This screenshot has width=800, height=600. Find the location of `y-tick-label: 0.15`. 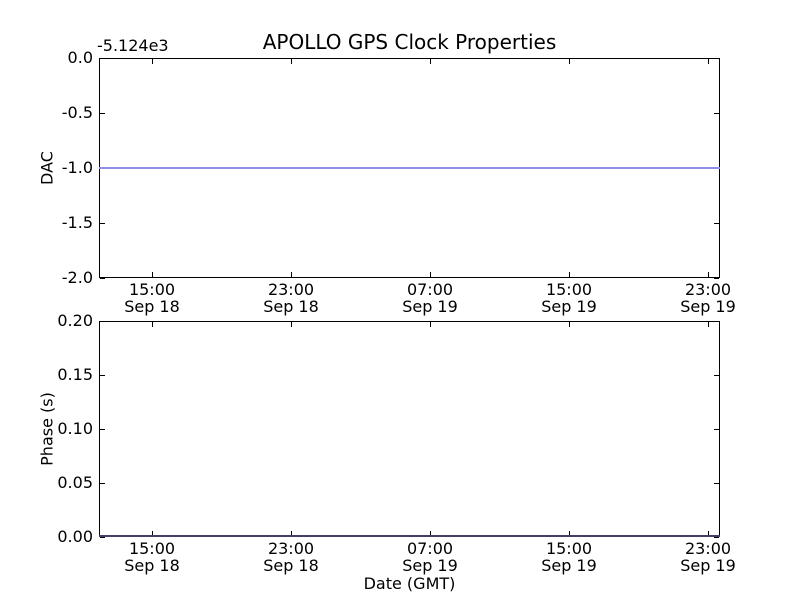

y-tick-label: 0.15 is located at coordinates (75, 374).